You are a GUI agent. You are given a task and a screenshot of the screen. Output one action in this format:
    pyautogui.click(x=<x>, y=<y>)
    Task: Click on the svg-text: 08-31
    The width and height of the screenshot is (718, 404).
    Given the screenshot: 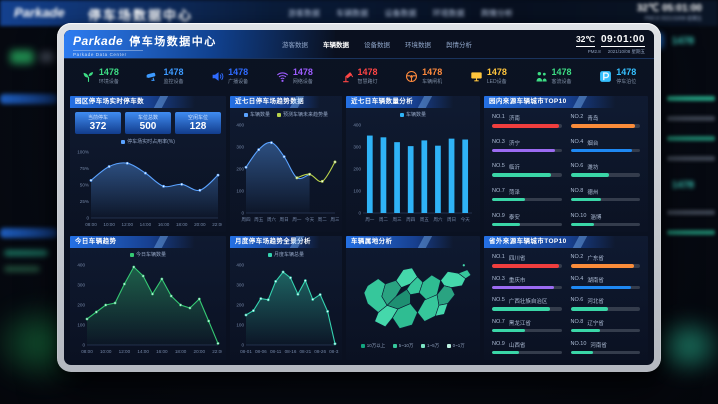 What is the action you would take?
    pyautogui.click(x=334, y=351)
    